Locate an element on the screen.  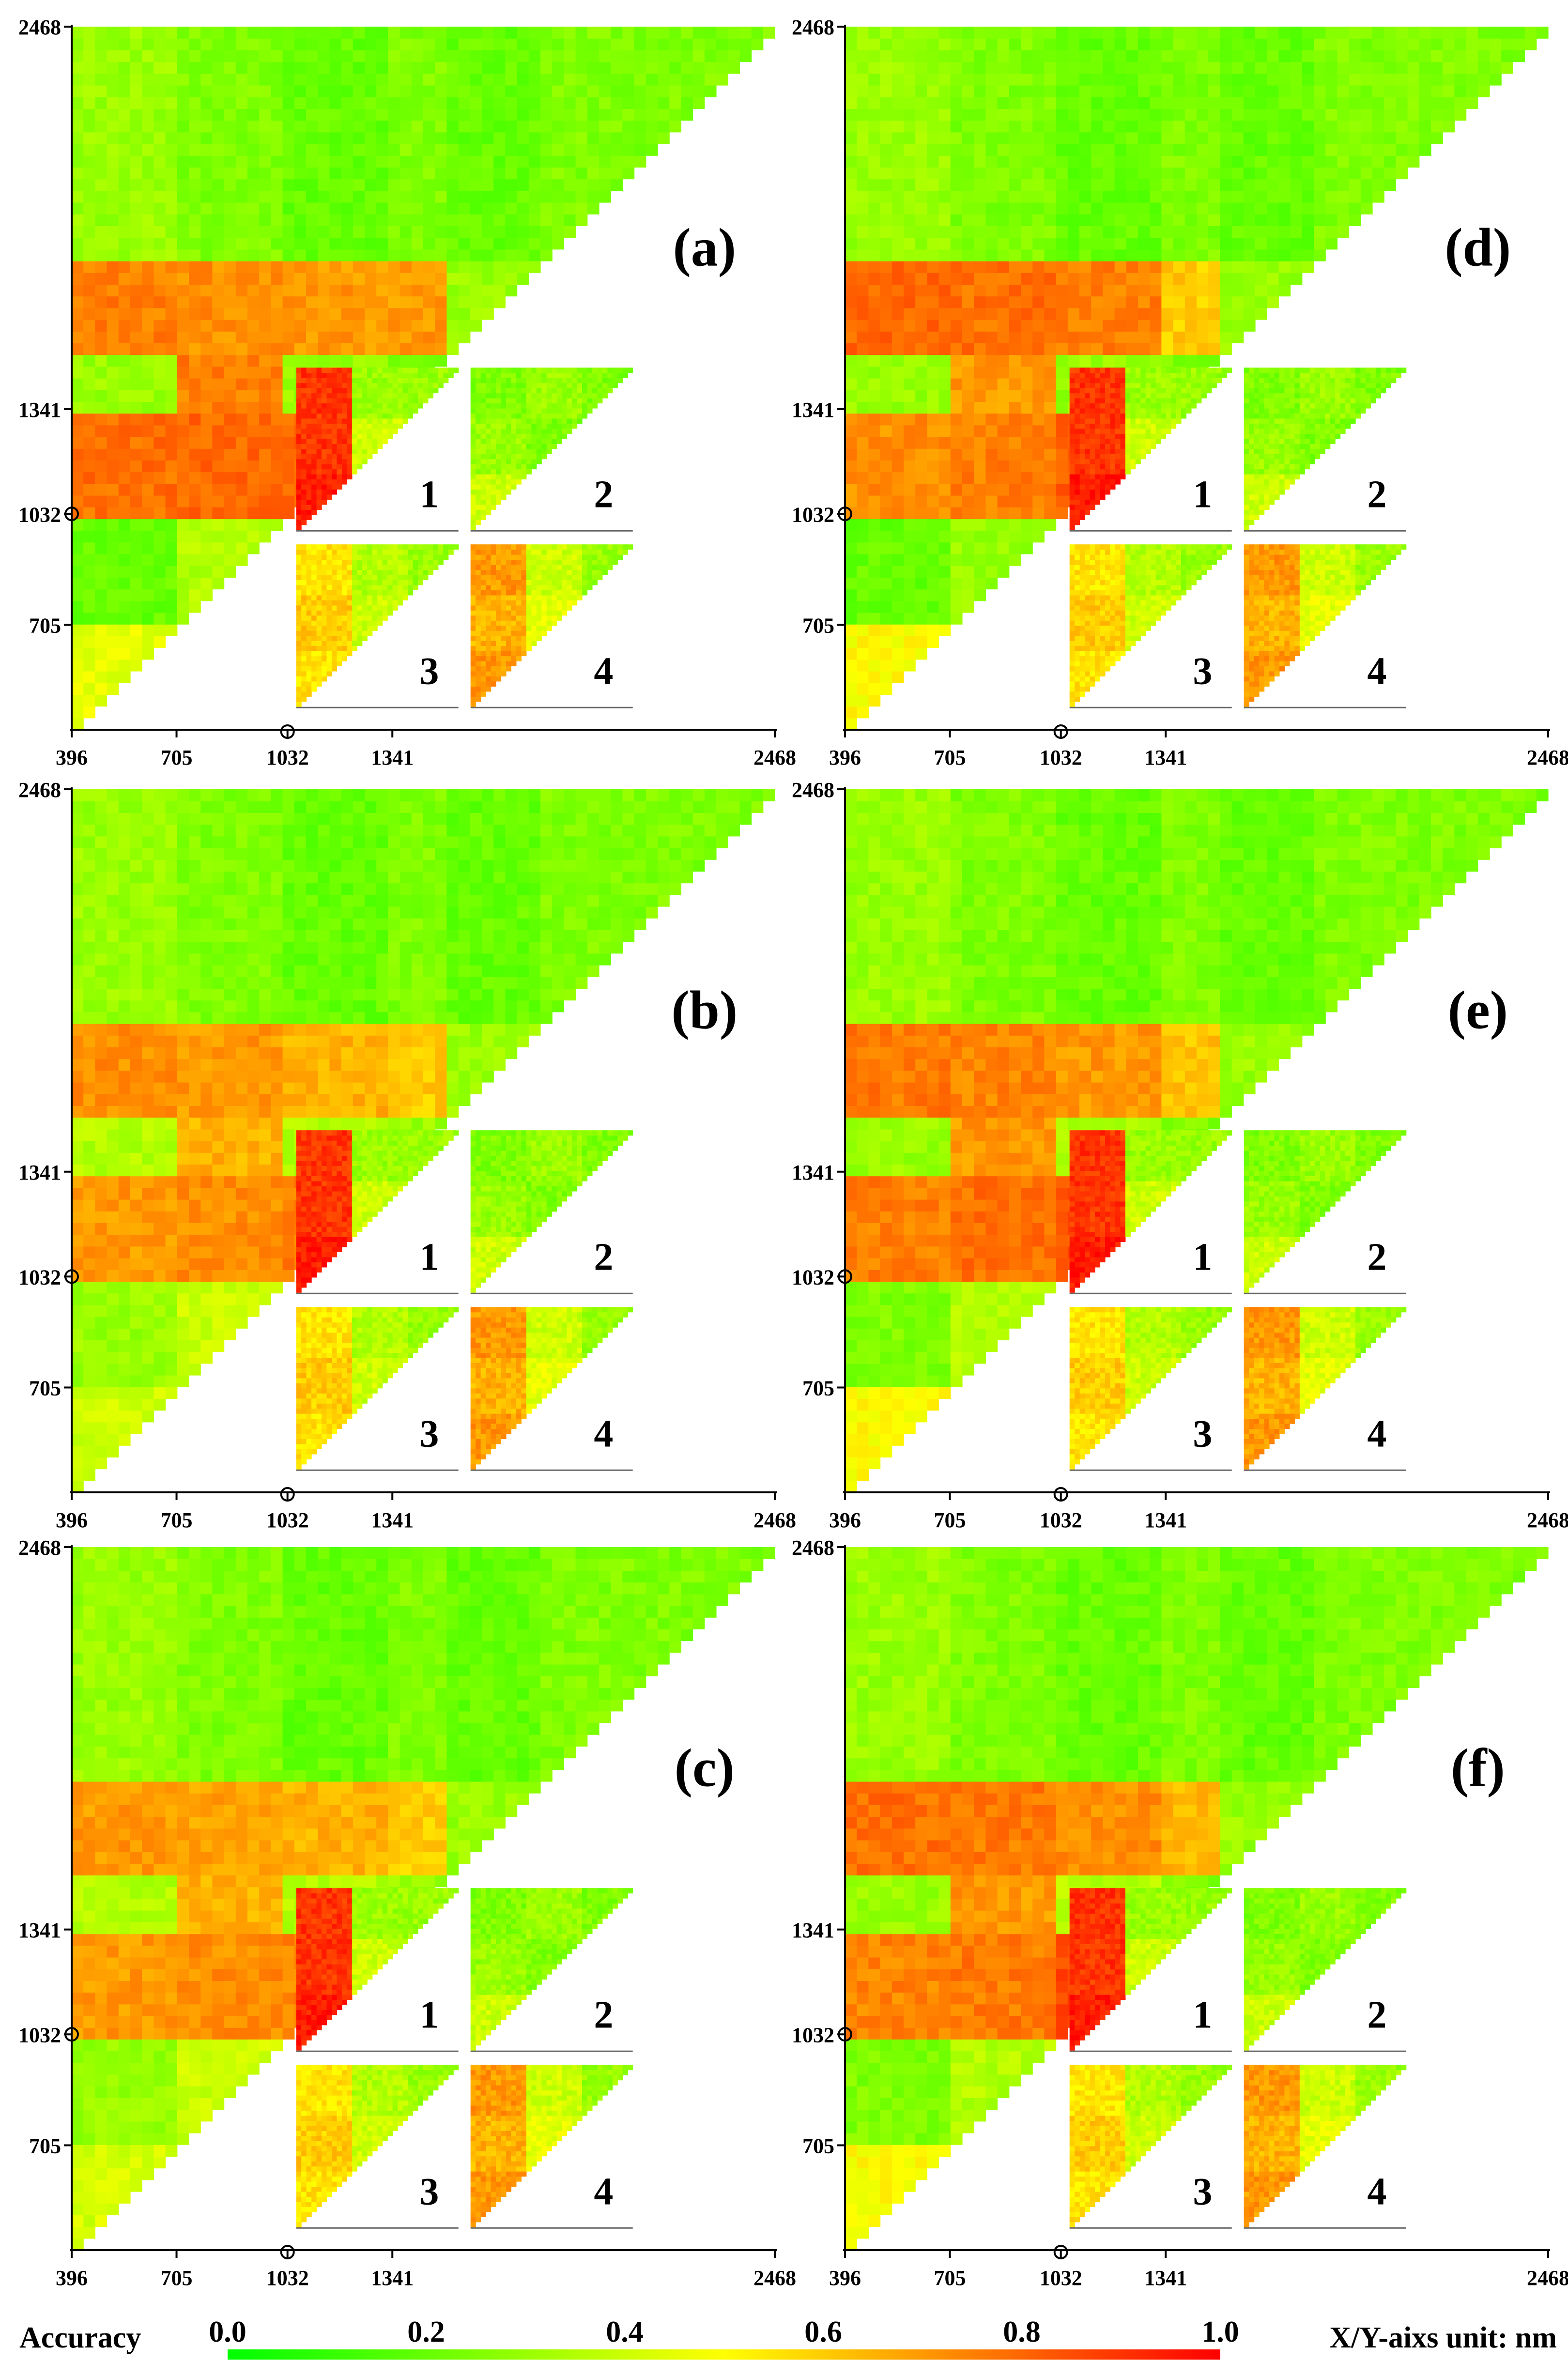
y-tick-label: 705 is located at coordinates (45, 625).